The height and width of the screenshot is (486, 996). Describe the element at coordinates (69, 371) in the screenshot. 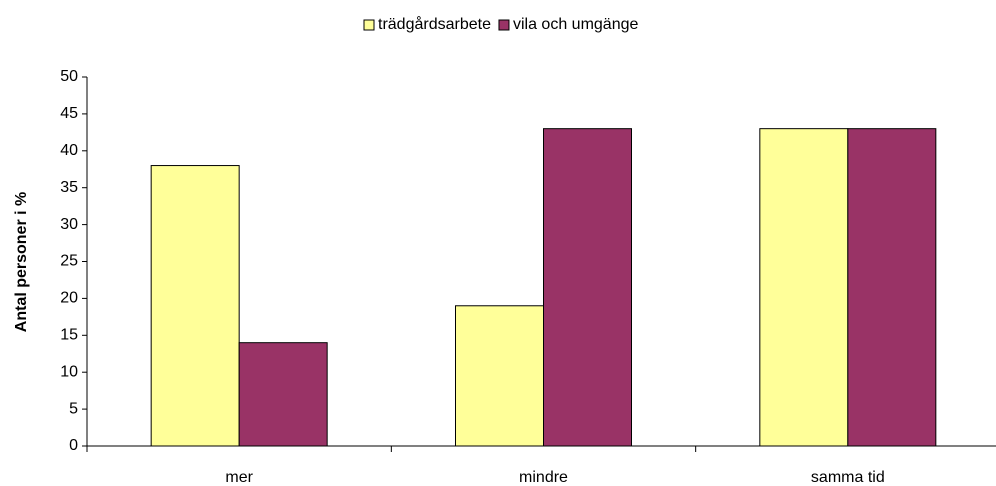

I see `y-tick-label: 10` at that location.